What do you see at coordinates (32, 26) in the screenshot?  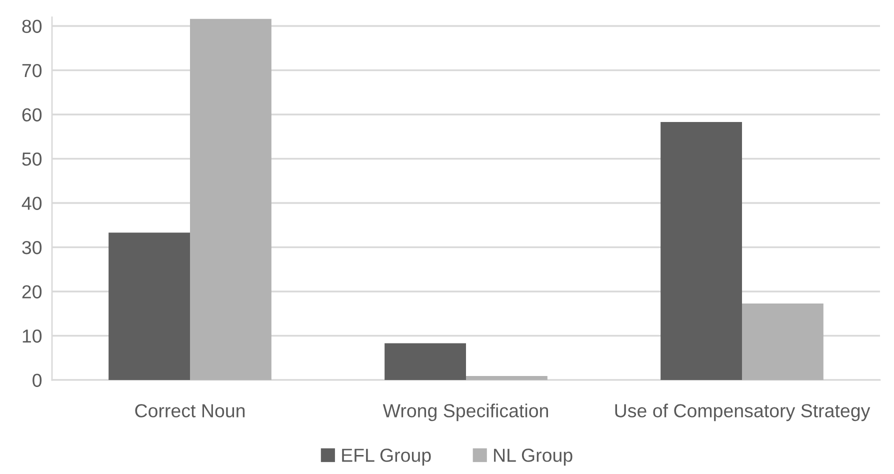 I see `y-tick-label: 80` at bounding box center [32, 26].